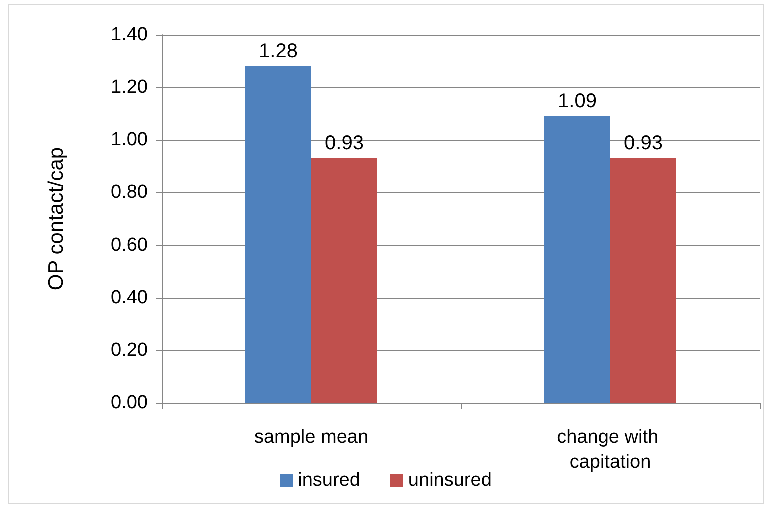 Image resolution: width=771 pixels, height=510 pixels. Describe the element at coordinates (450, 480) in the screenshot. I see `legend-label: uninsured` at that location.